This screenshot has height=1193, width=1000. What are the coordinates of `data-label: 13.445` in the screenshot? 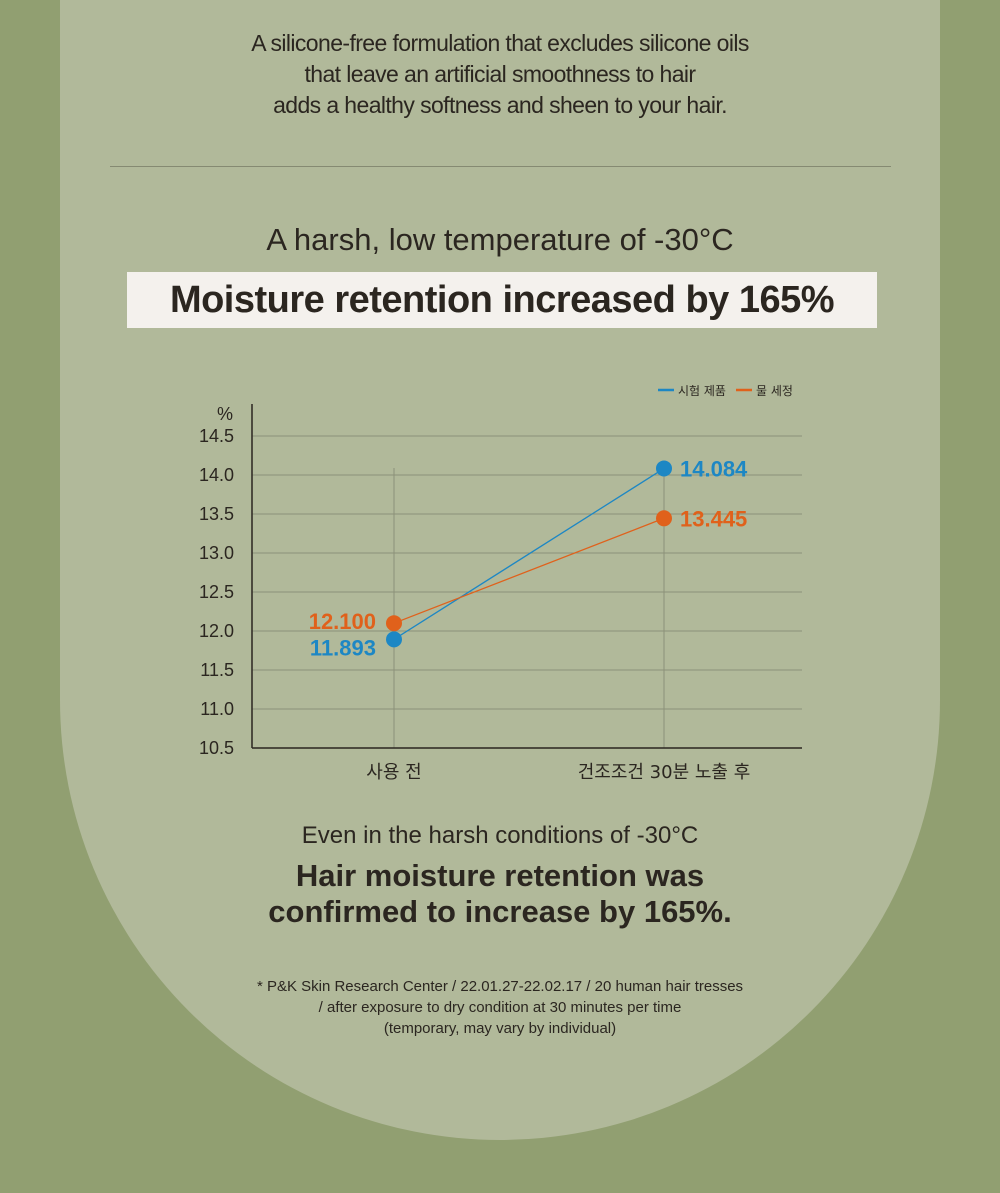 It's located at (713, 518).